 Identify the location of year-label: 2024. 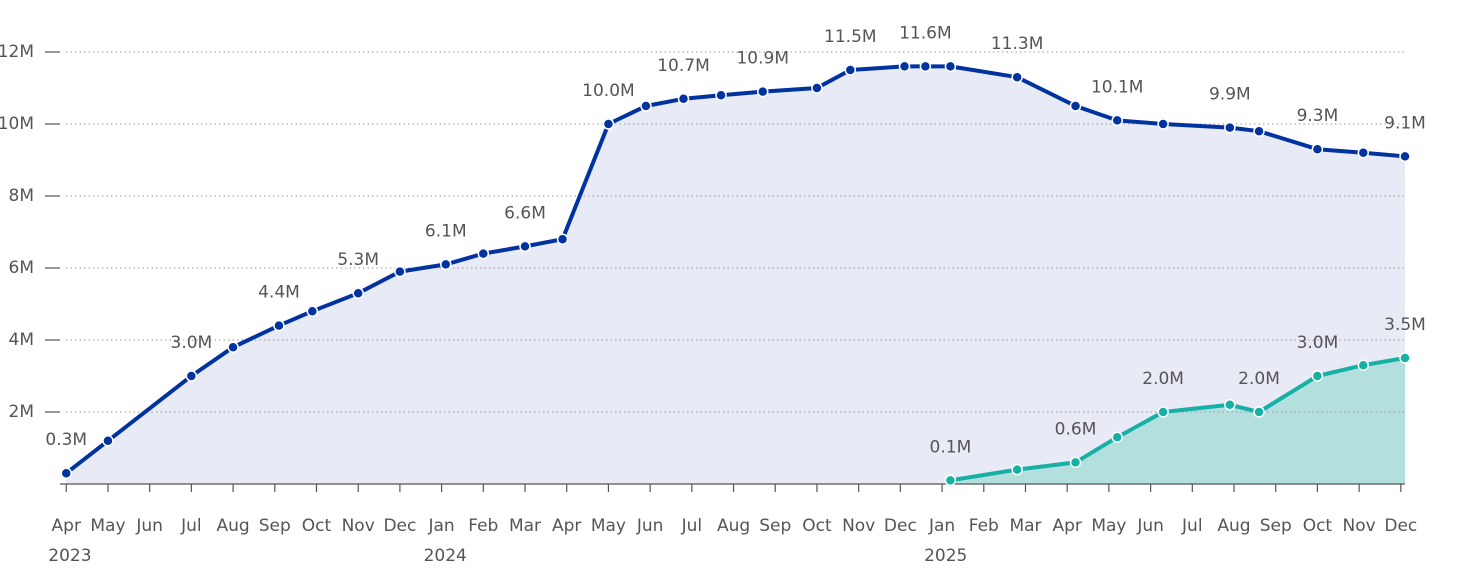
(445, 556).